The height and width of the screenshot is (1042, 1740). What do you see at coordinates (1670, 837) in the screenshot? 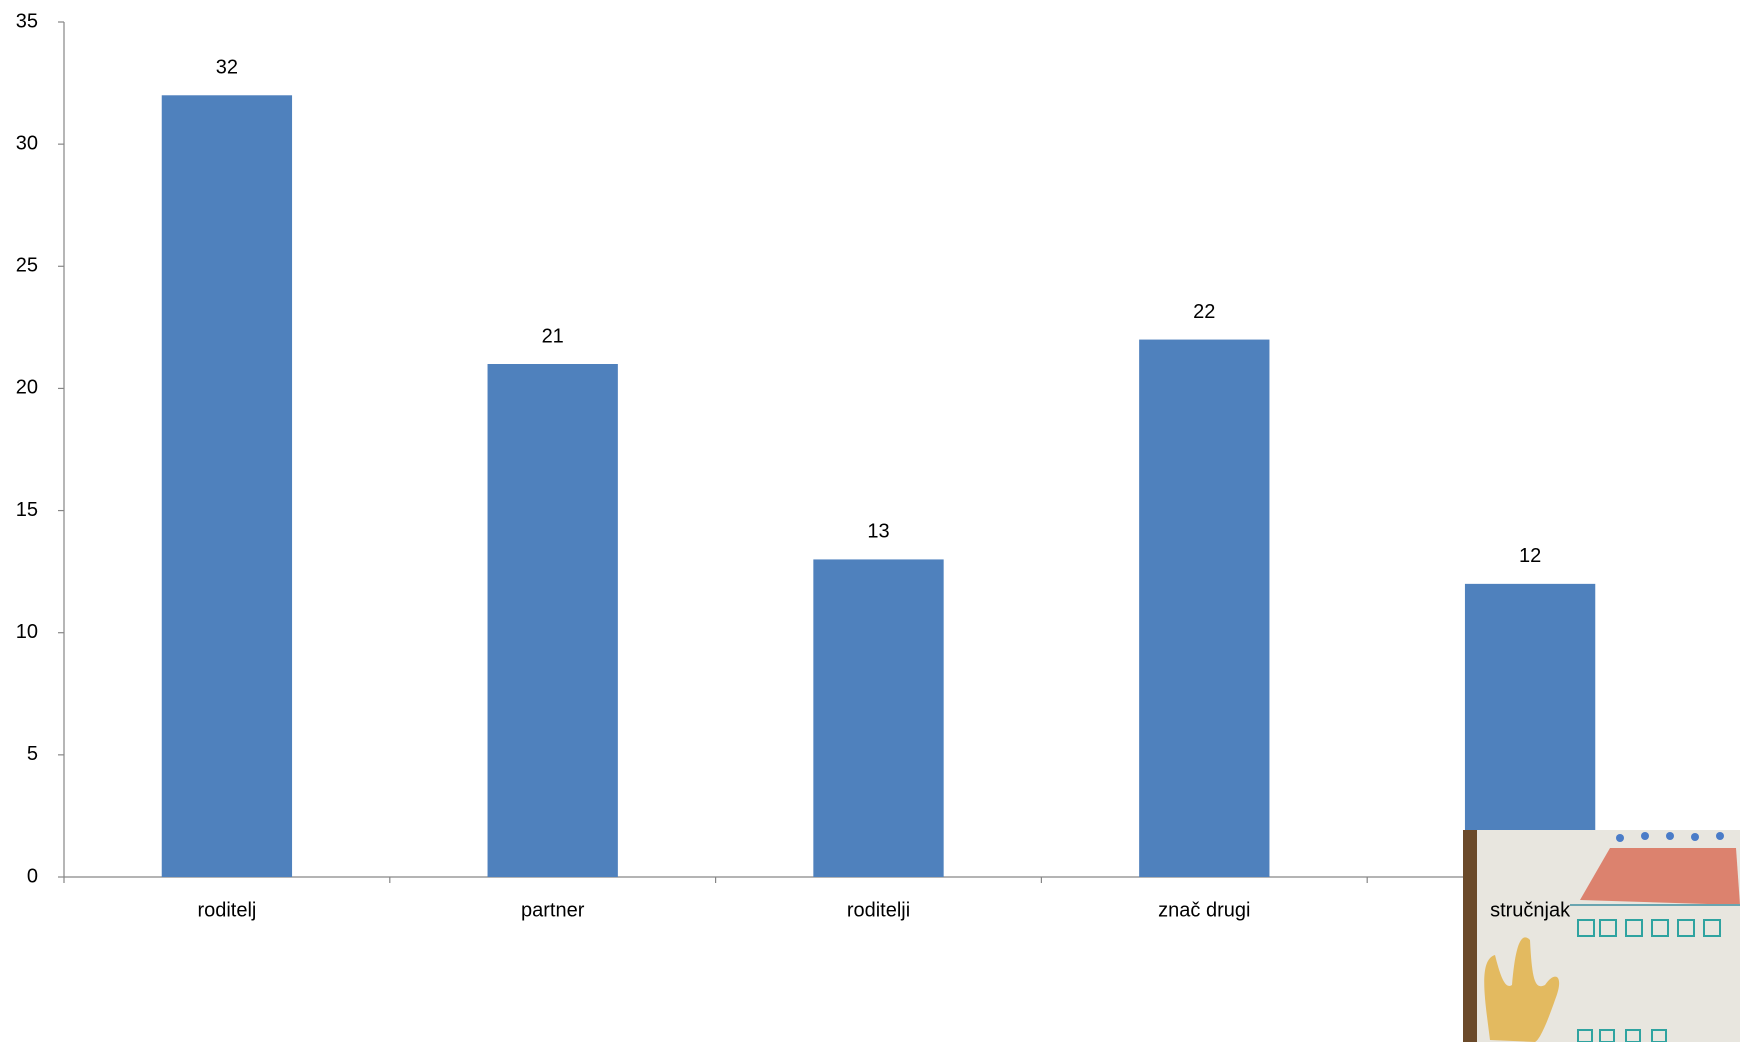
I see `dots` at bounding box center [1670, 837].